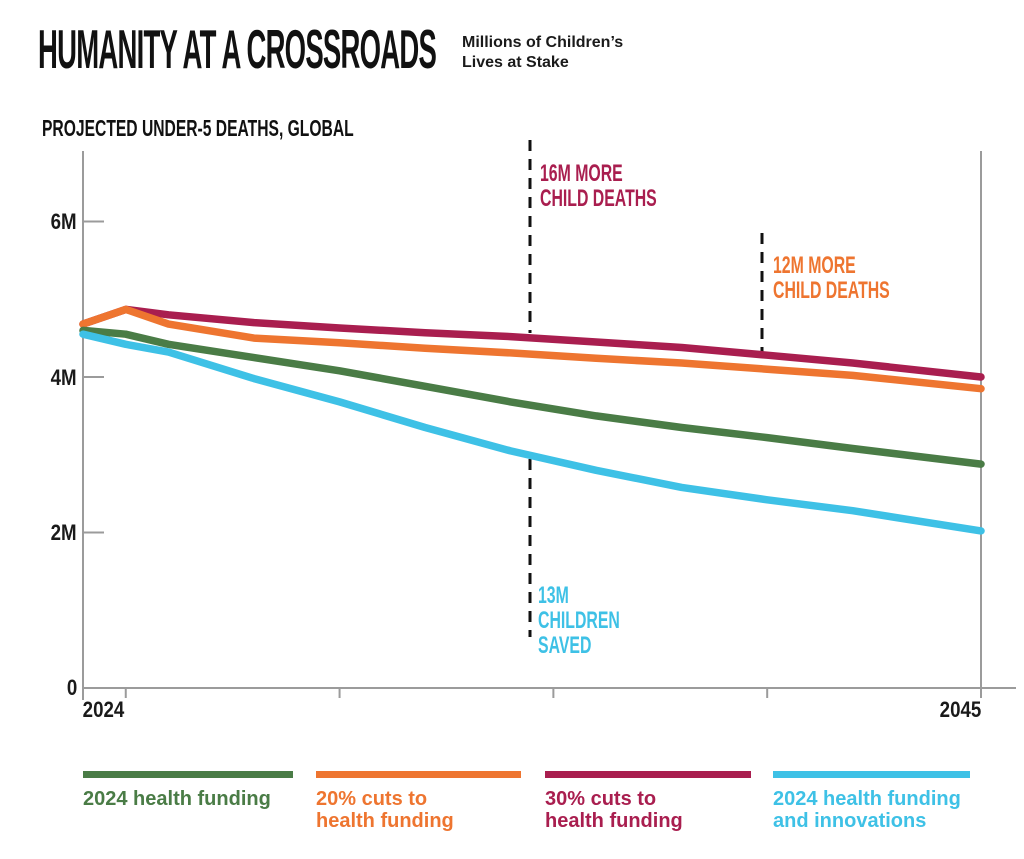  I want to click on legend-swatch-orange, so click(418, 774).